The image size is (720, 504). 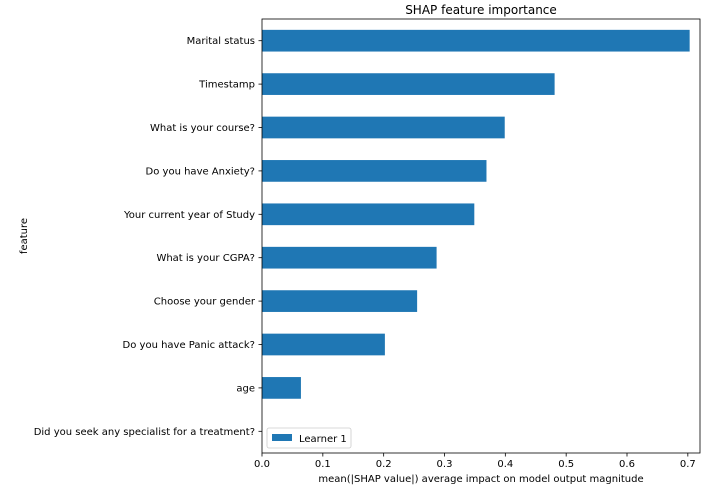 I want to click on x-tick-label: 0.6, so click(x=627, y=464).